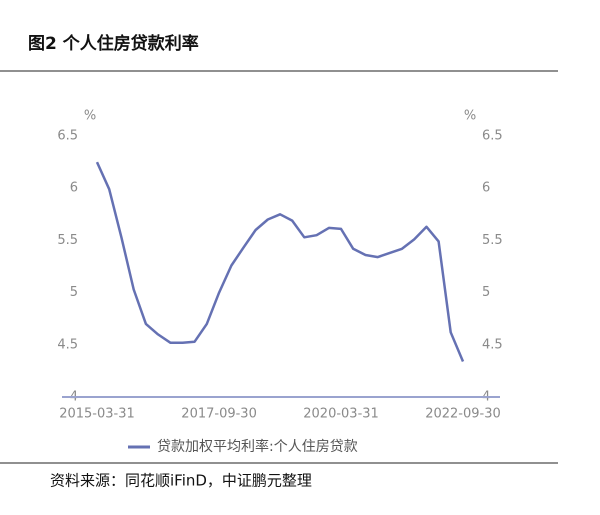  Describe the element at coordinates (67, 344) in the screenshot. I see `y-tick-label: 4.5` at that location.